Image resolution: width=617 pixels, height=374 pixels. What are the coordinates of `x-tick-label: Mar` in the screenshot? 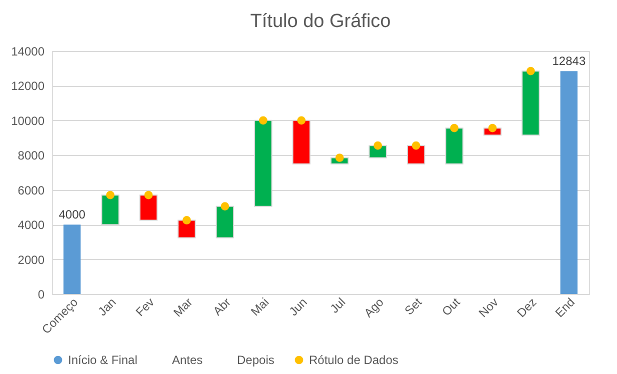 It's located at (183, 307).